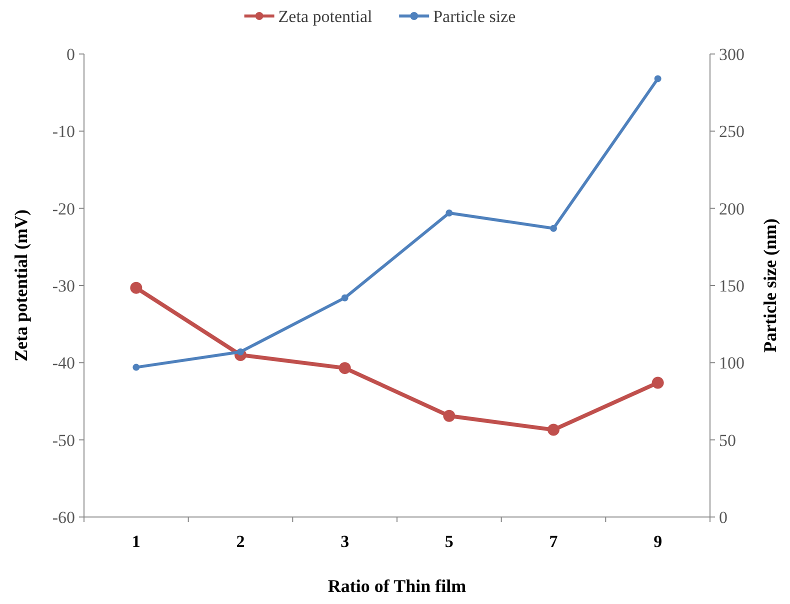 This screenshot has width=790, height=604. Describe the element at coordinates (731, 132) in the screenshot. I see `y2-tick-label: 250` at that location.